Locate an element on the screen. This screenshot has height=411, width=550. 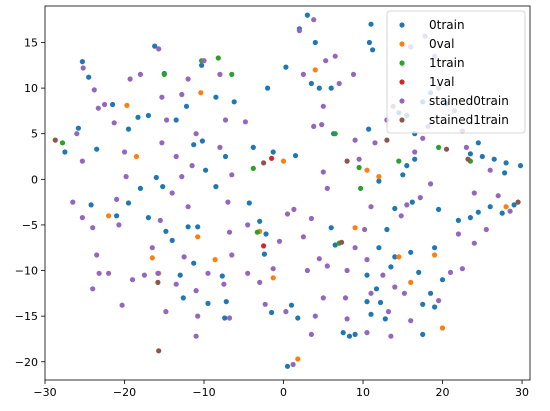
y-tick-label: −5 is located at coordinates (30, 225).